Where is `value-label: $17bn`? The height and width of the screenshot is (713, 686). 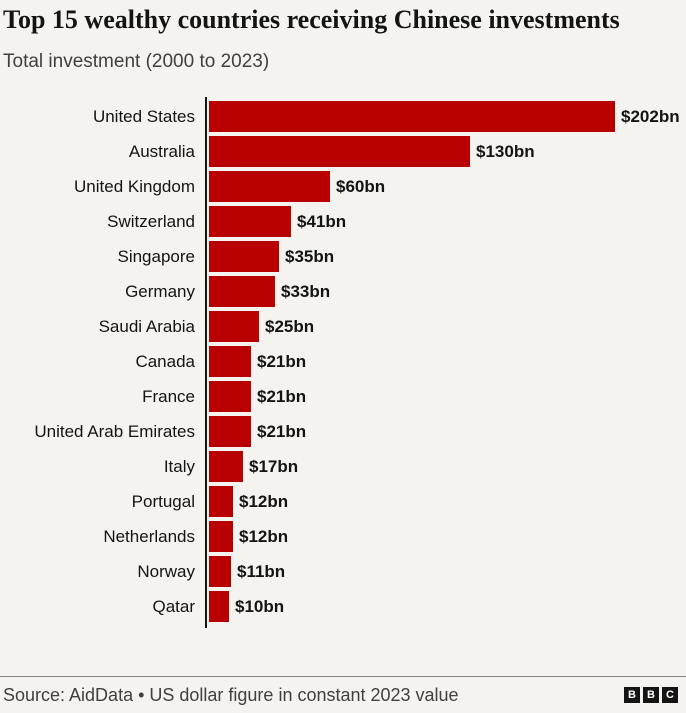 value-label: $17bn is located at coordinates (274, 466).